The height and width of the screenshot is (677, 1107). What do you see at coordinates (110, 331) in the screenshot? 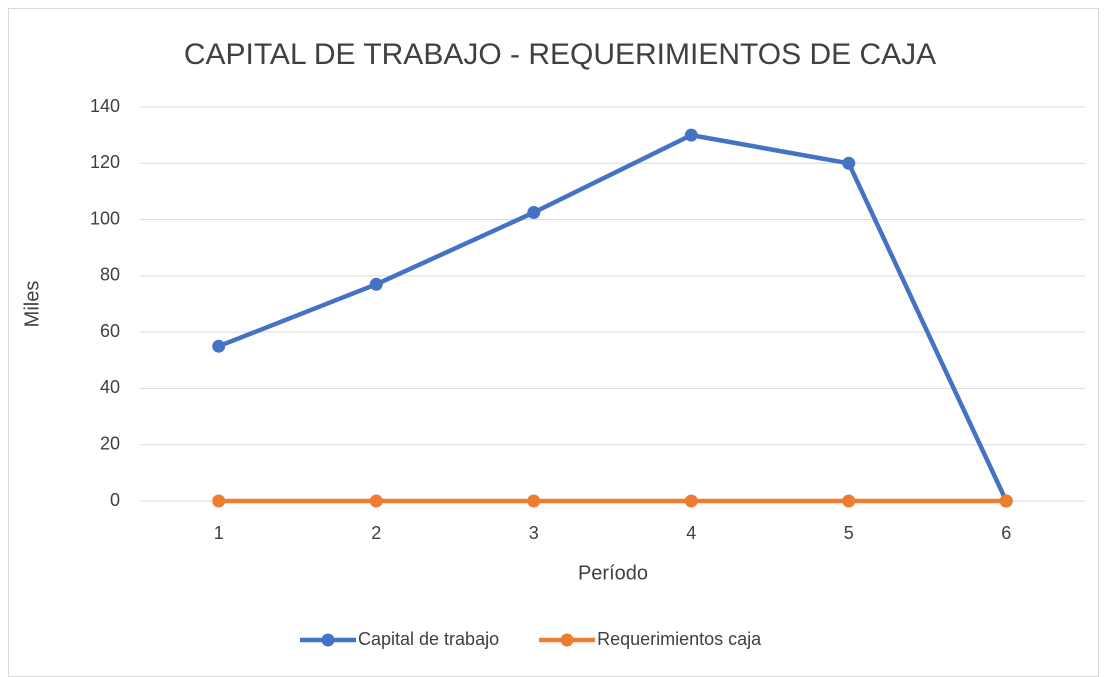
I see `y-tick-label: 60` at bounding box center [110, 331].